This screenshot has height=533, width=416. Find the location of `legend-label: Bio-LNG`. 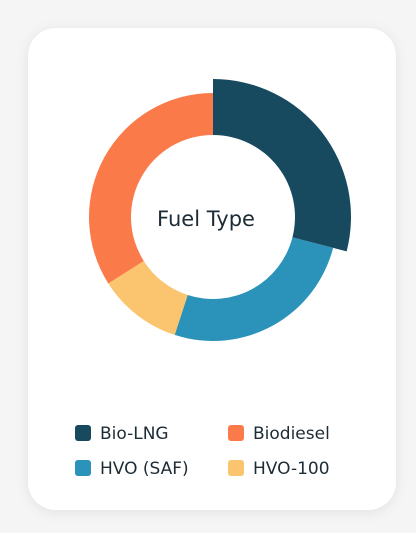

legend-label: Bio-LNG is located at coordinates (134, 434).